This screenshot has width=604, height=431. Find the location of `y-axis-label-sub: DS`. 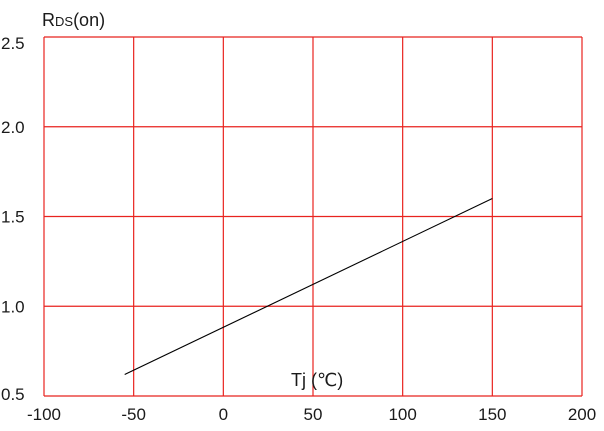

y-axis-label-sub: DS is located at coordinates (64, 21).